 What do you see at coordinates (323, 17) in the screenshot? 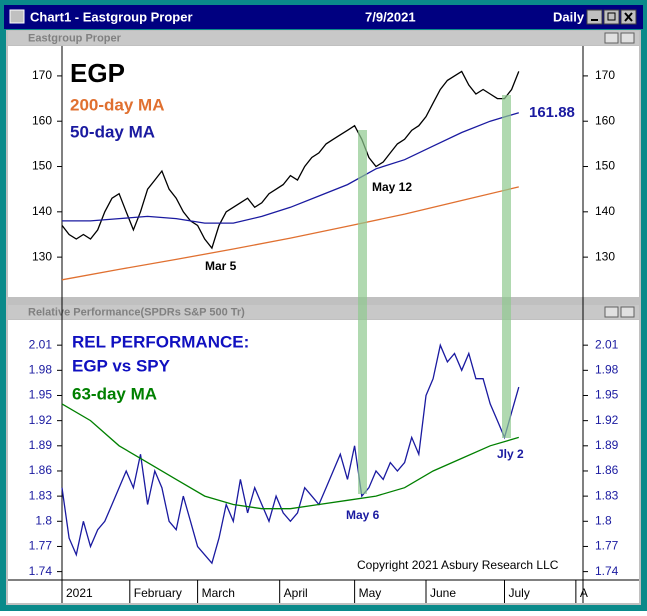
I see `title-bar` at bounding box center [323, 17].